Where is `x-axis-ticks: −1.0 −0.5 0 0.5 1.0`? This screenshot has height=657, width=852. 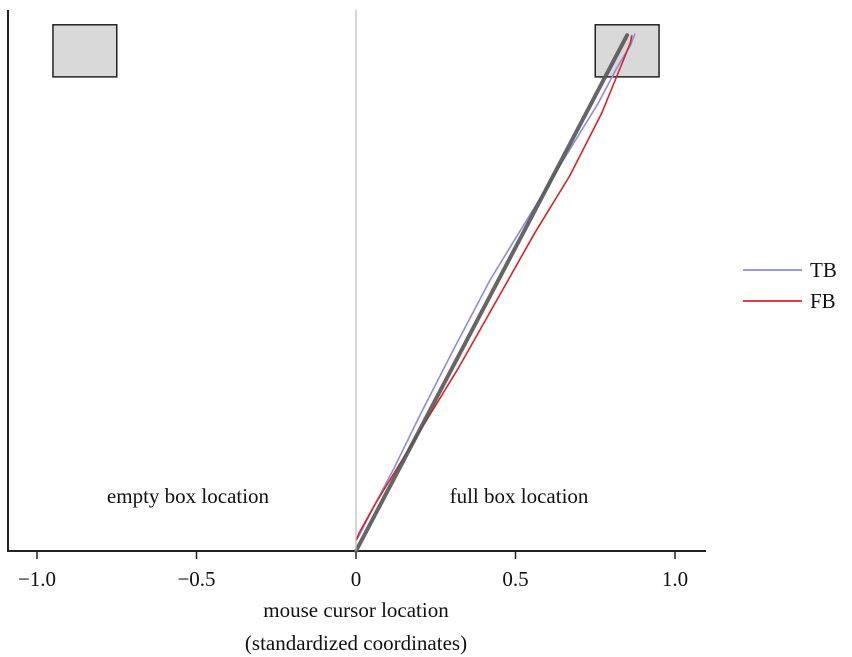
x-axis-ticks: −1.0 −0.5 0 0.5 1.0 is located at coordinates (353, 571).